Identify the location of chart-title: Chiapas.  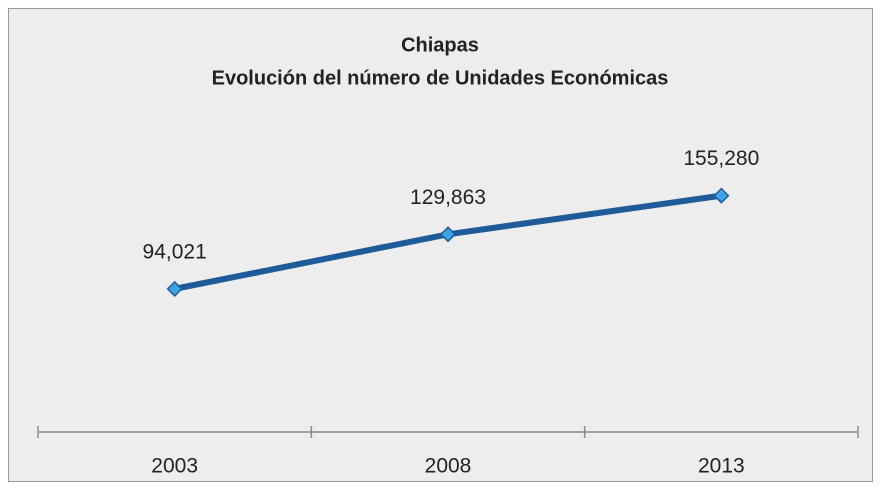
(440, 45).